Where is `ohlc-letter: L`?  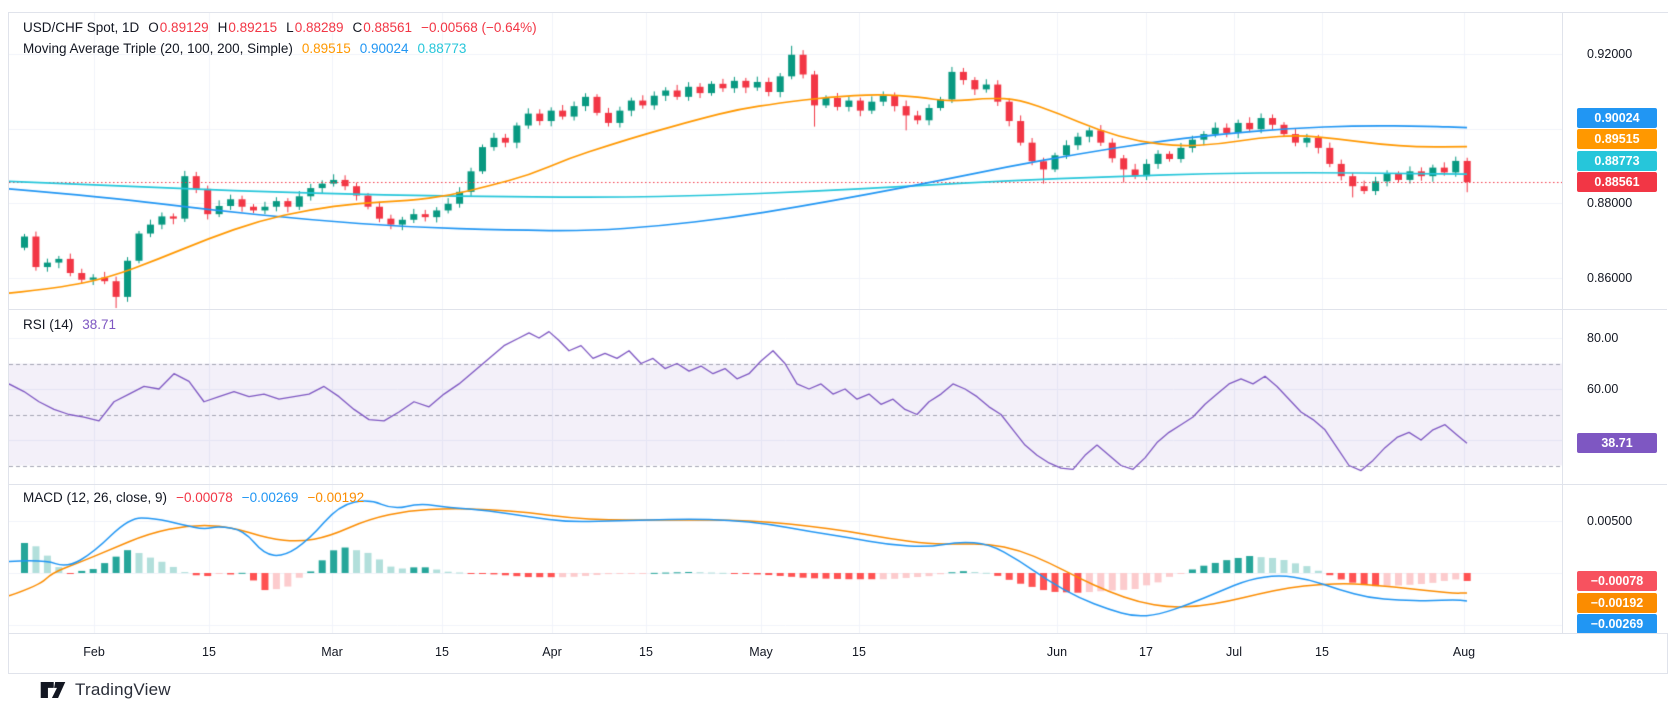
ohlc-letter: L is located at coordinates (290, 27).